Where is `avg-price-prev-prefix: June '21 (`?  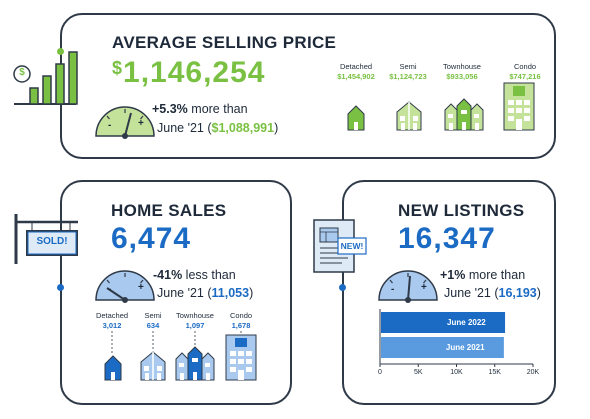
avg-price-prev-prefix: June '21 ( is located at coordinates (184, 128).